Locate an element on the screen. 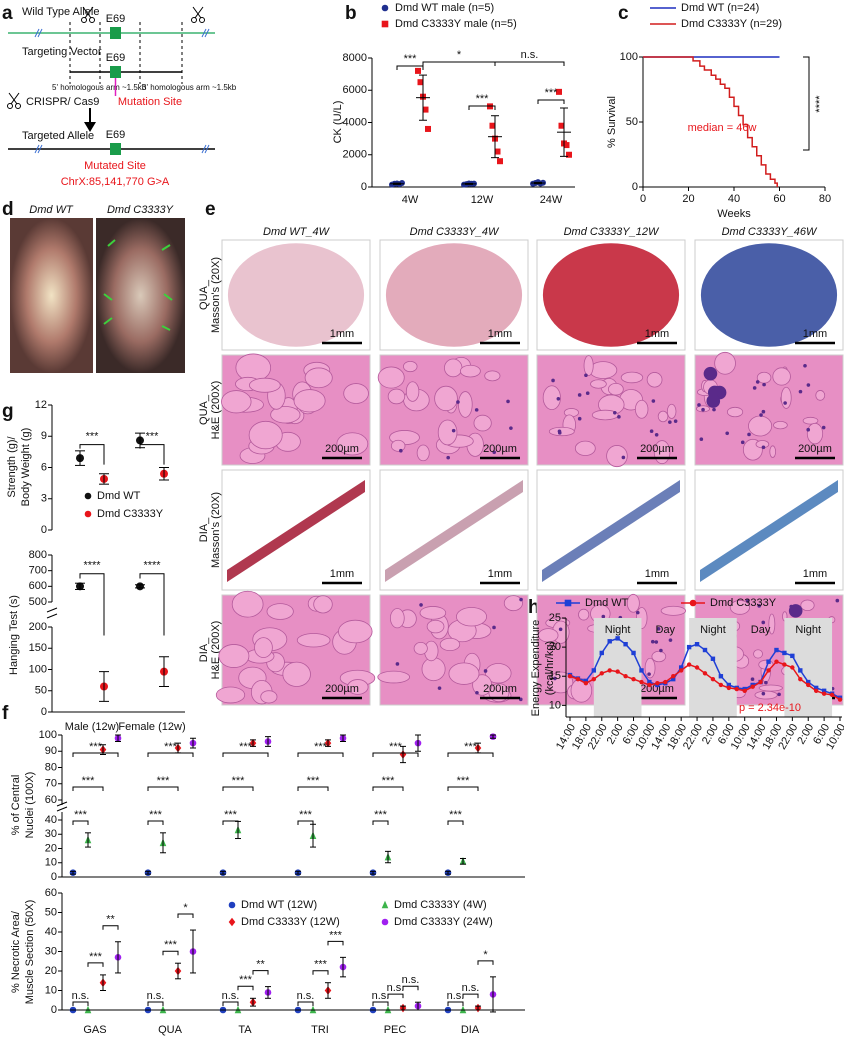  y-tick-label: 50 is located at coordinates (51, 912).